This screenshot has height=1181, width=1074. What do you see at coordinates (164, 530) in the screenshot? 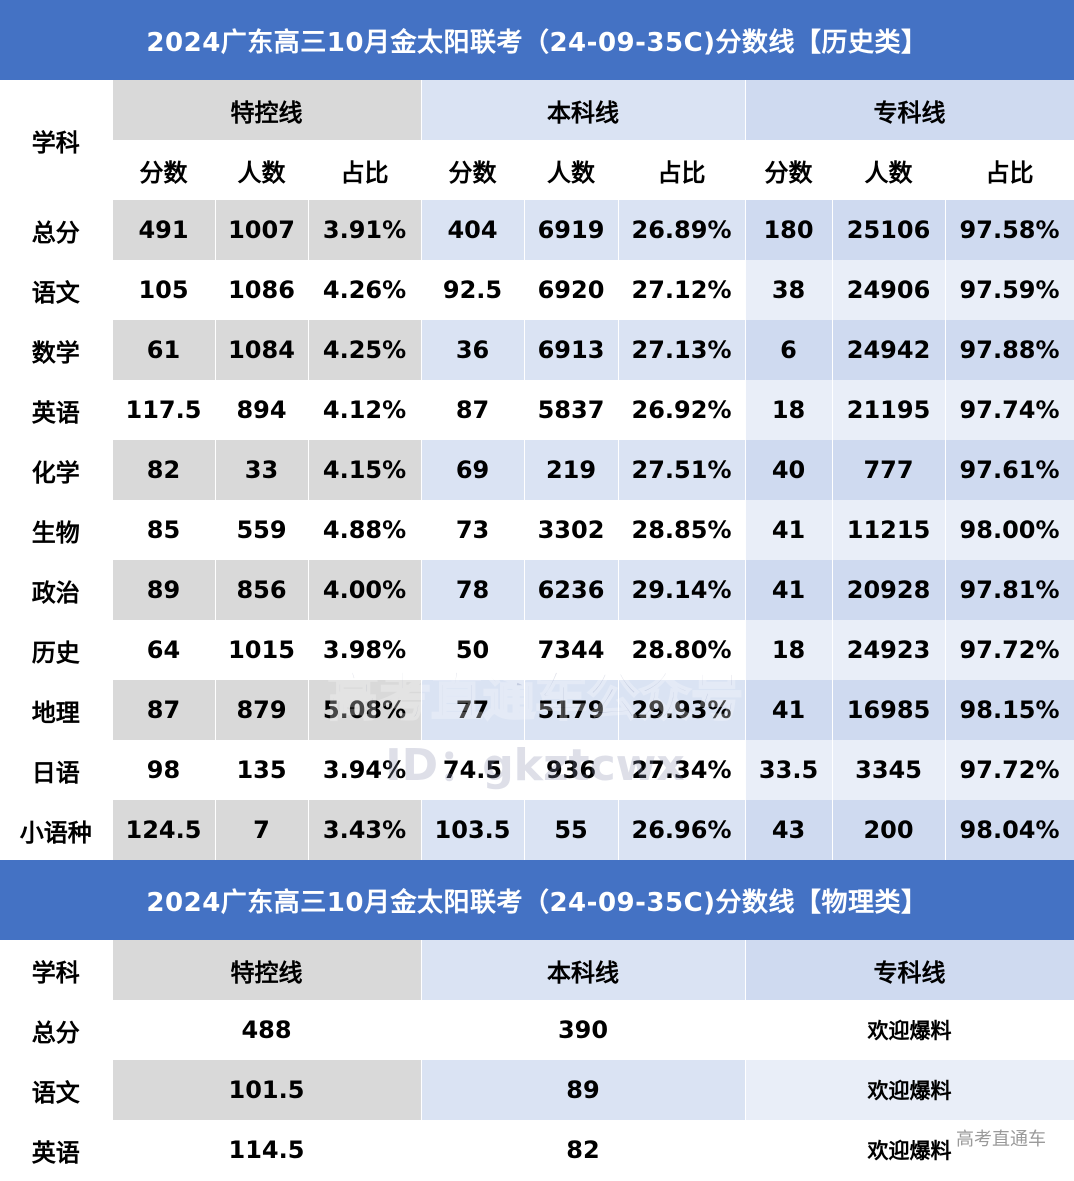
I see `table-cell: 85` at bounding box center [164, 530].